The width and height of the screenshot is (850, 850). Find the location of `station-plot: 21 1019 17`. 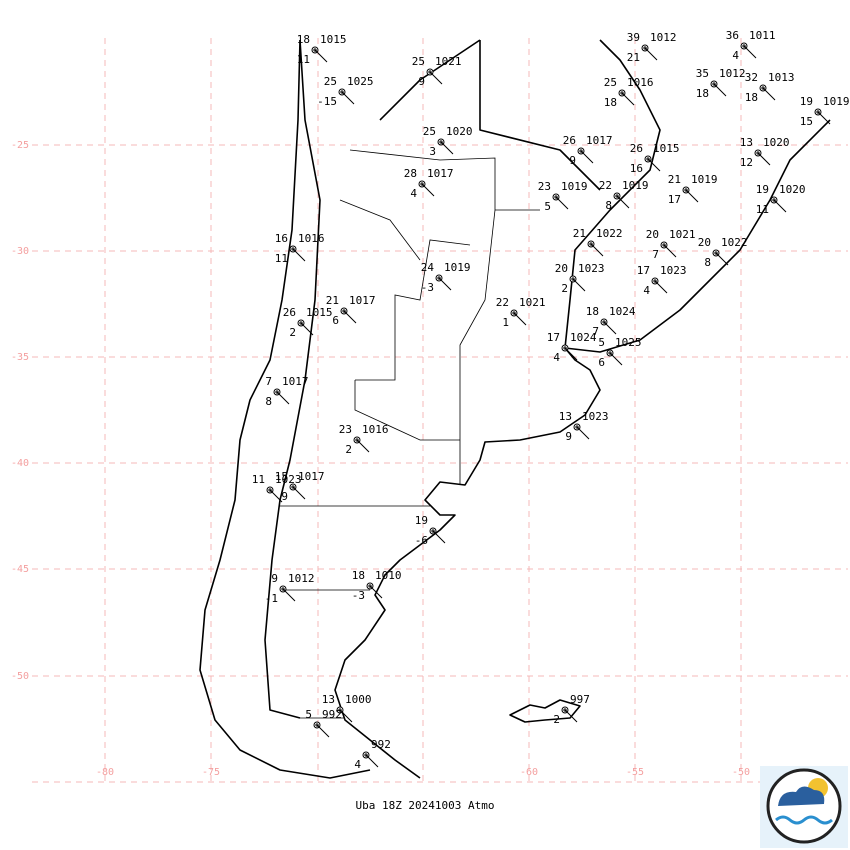

station-plot: 21 1019 17 is located at coordinates (693, 189).